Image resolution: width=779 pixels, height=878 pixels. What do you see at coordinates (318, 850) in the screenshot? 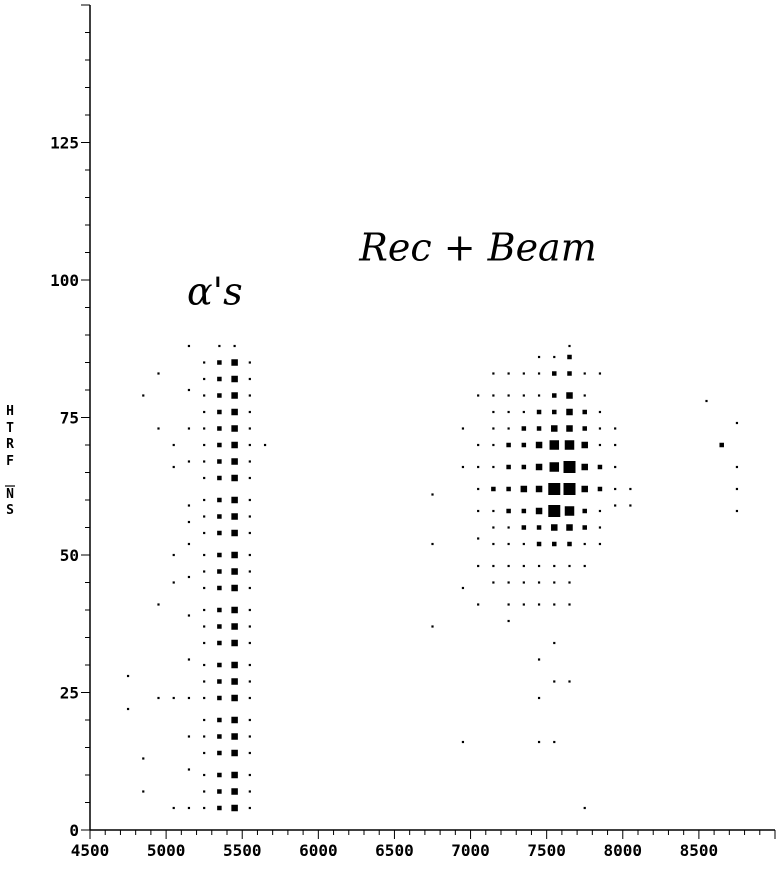
I see `x-tick-label: 6000` at bounding box center [318, 850].